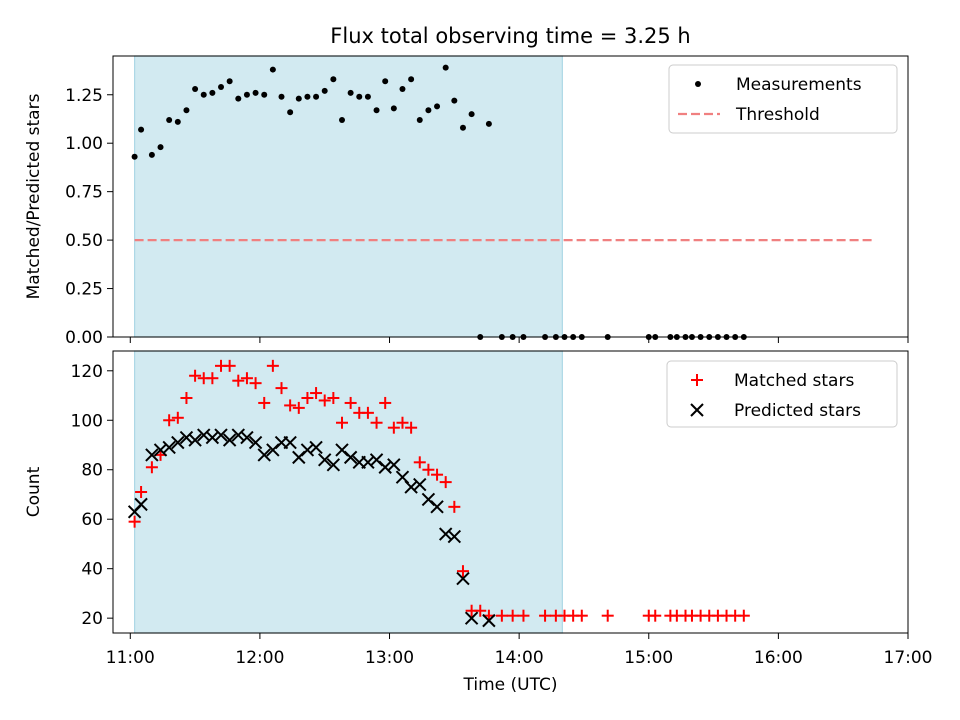 This screenshot has width=960, height=720. What do you see at coordinates (311, 528) in the screenshot?
I see `predicted-star-points` at bounding box center [311, 528].